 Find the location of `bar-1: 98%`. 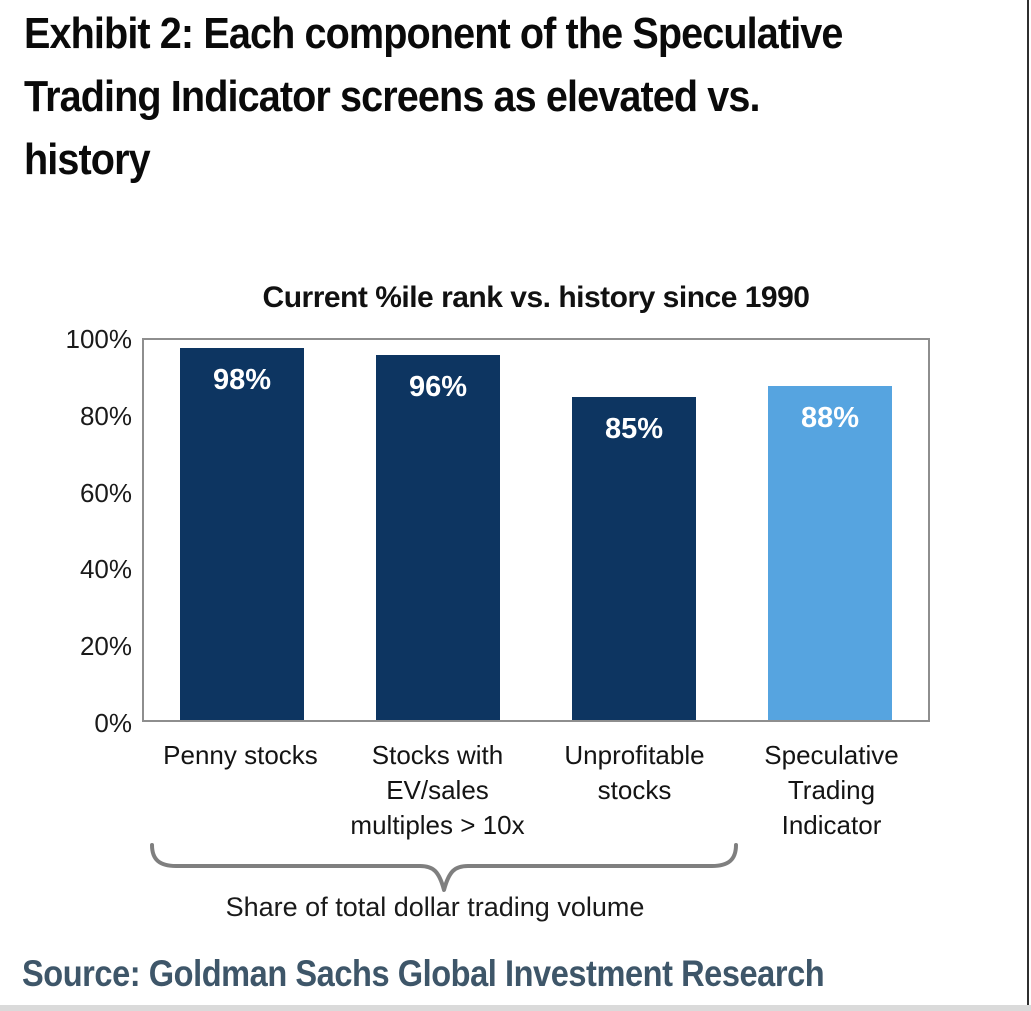

bar-1: 98% is located at coordinates (242, 533).